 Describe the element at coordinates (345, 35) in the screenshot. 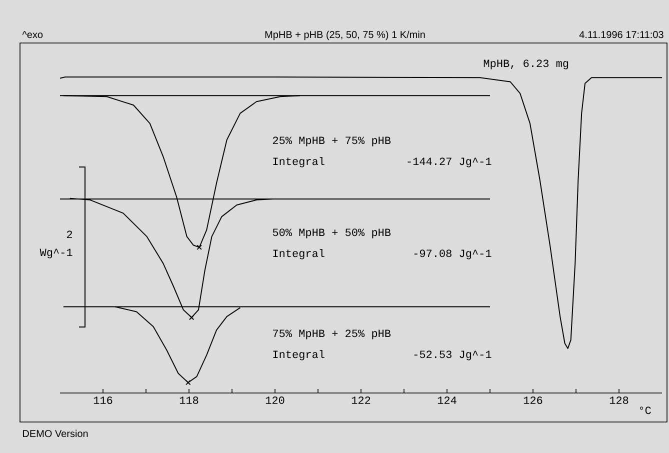

I see `chart-title: MpHB + pHB (25, 50, 75 %) 1 K/min` at that location.